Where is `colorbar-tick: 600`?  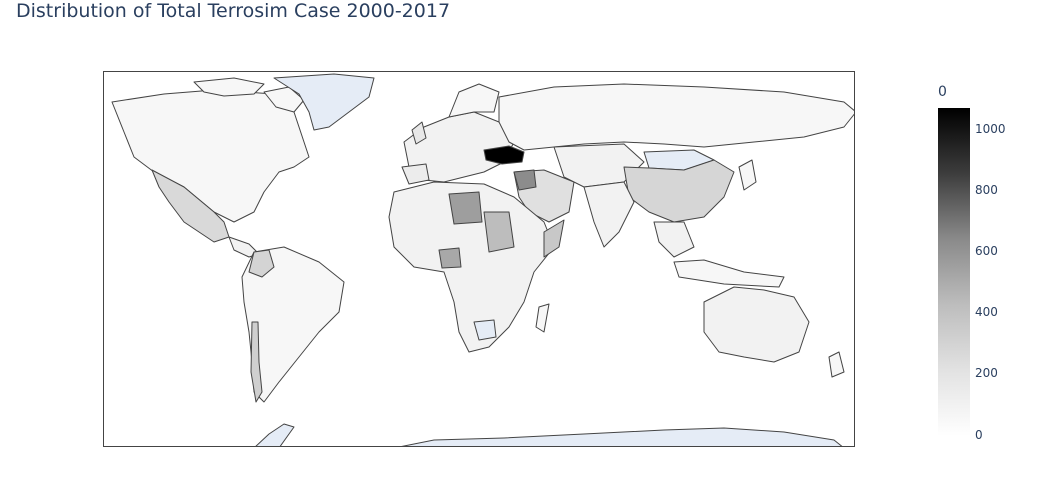
colorbar-tick: 600 is located at coordinates (986, 251).